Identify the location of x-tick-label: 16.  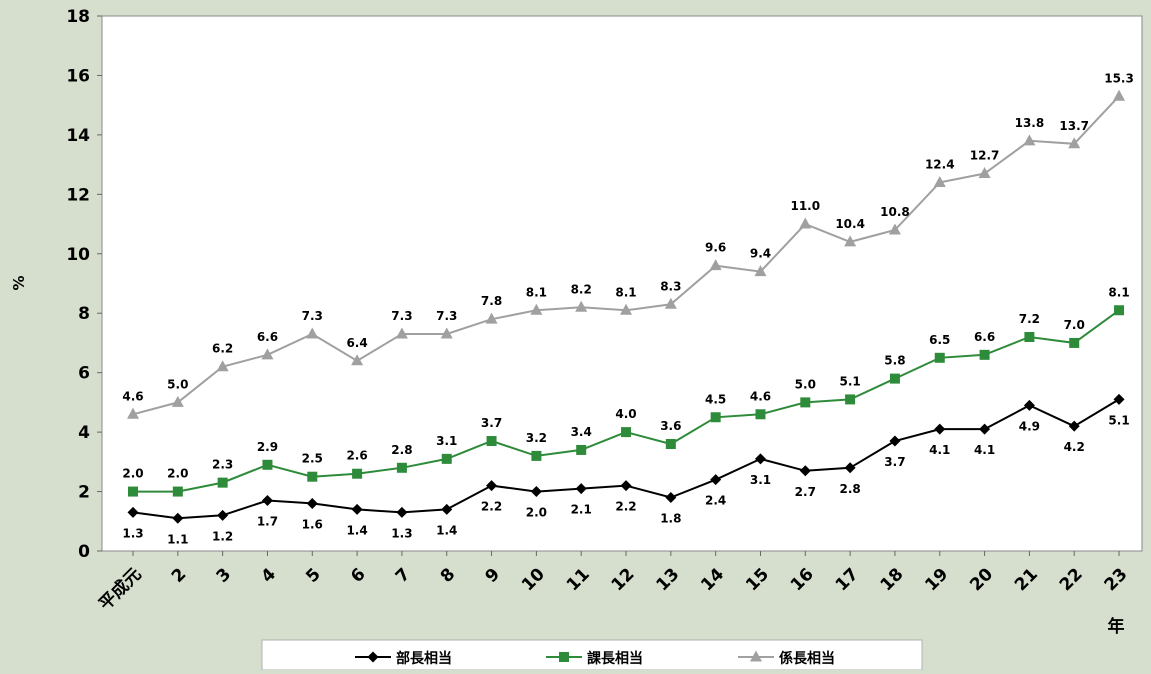
(802, 579).